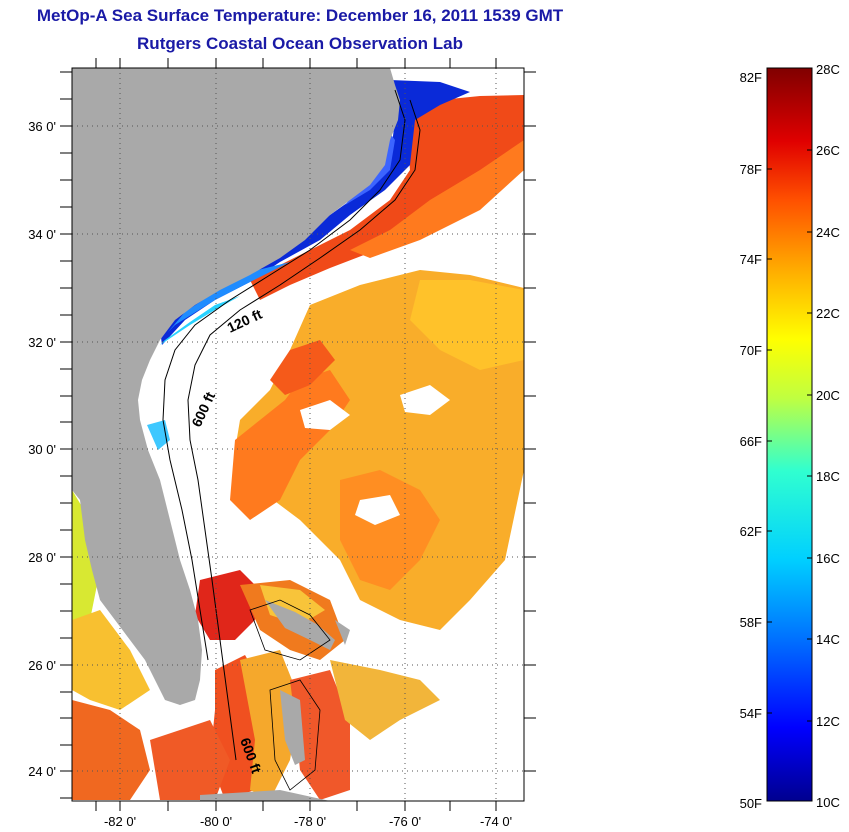 This screenshot has height=832, width=849. Describe the element at coordinates (751, 169) in the screenshot. I see `colorbar-f-label: 78F` at that location.